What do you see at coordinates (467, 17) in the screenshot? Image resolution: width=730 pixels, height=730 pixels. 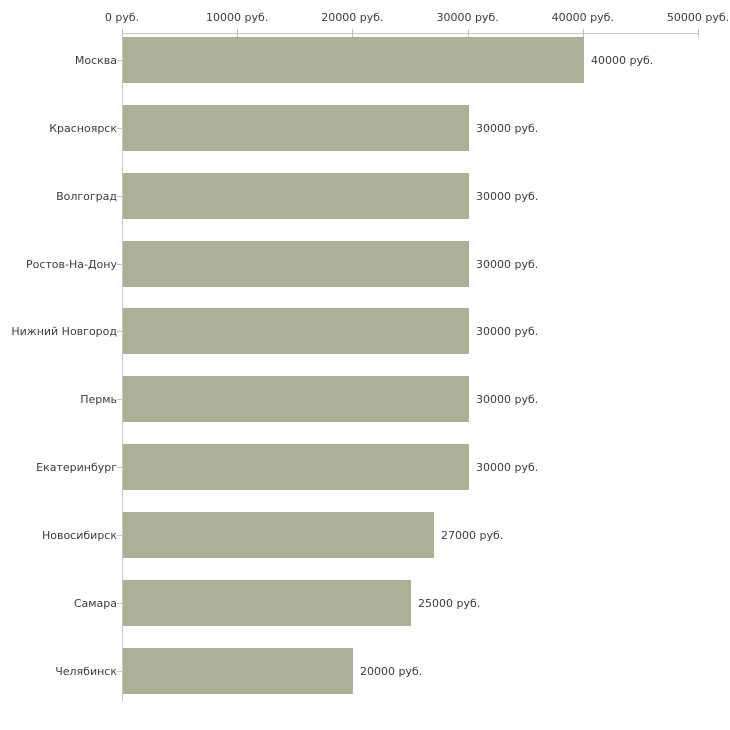 I see `x-axis-tick-label: 30000 руб.` at bounding box center [467, 17].